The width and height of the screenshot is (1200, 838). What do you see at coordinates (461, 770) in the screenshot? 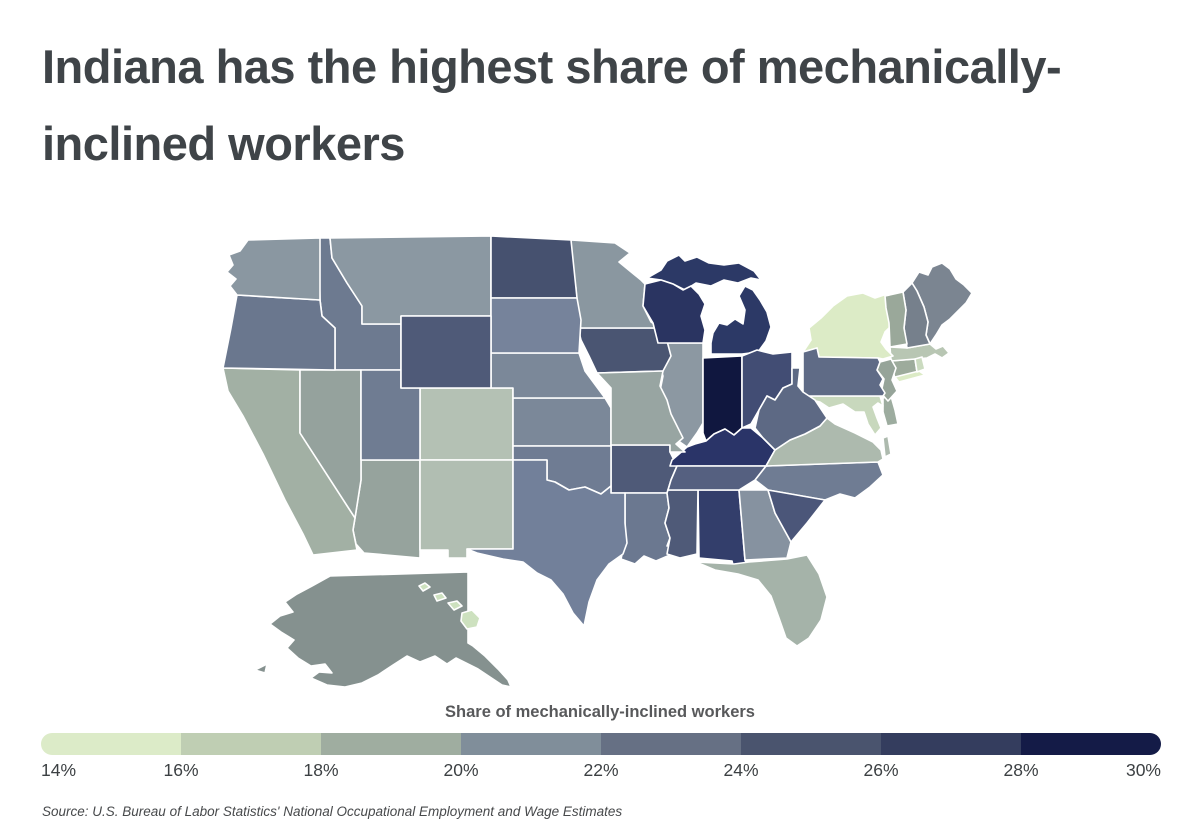
I see `legend-tick-20: 20%` at bounding box center [461, 770].